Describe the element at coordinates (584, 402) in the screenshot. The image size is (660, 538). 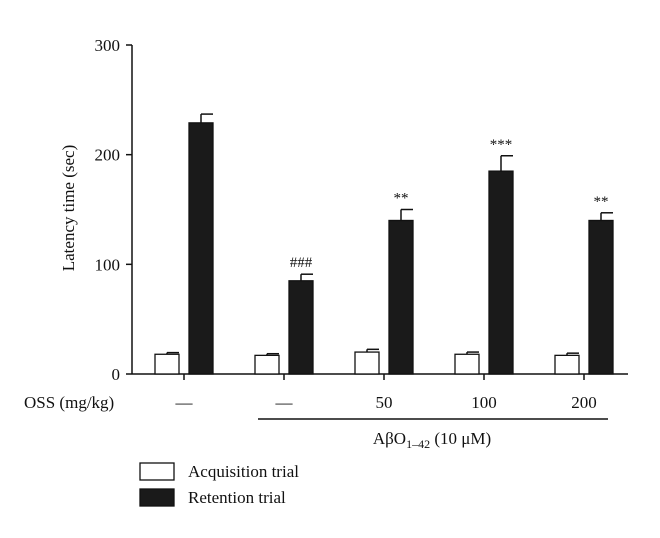
I see `x-tick-label: 200` at that location.